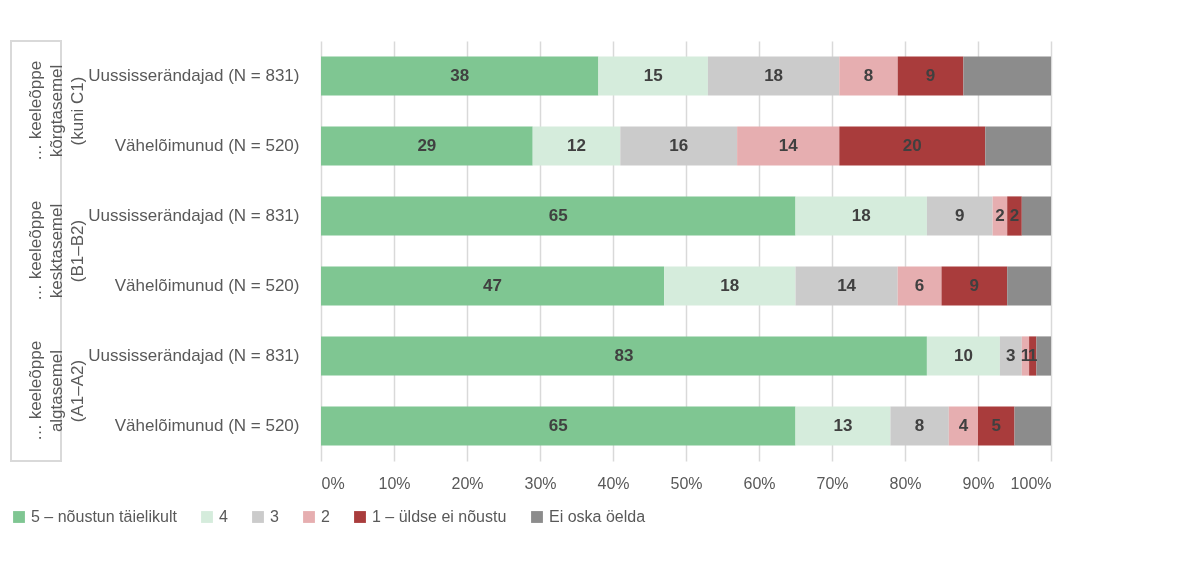  Describe the element at coordinates (613, 483) in the screenshot. I see `x-tick-label: 40%` at that location.